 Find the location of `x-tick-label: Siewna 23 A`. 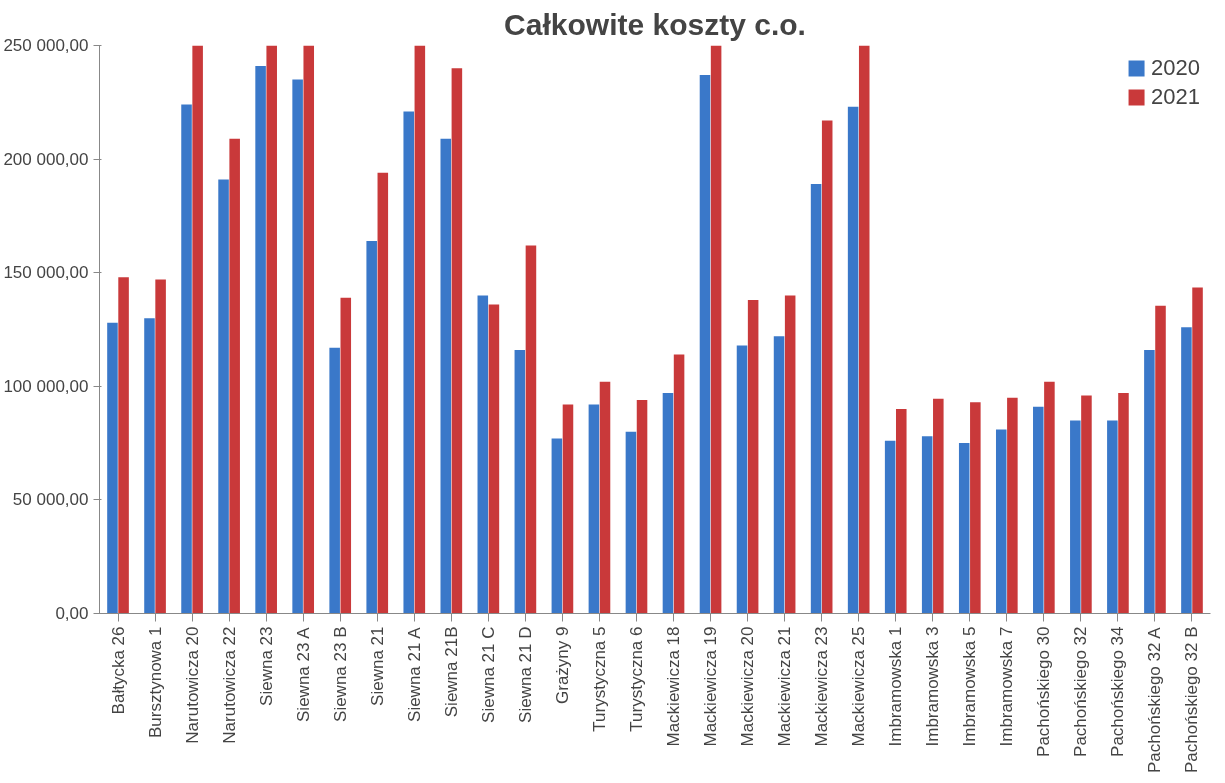

x-tick-label: Siewna 23 A is located at coordinates (303, 674).